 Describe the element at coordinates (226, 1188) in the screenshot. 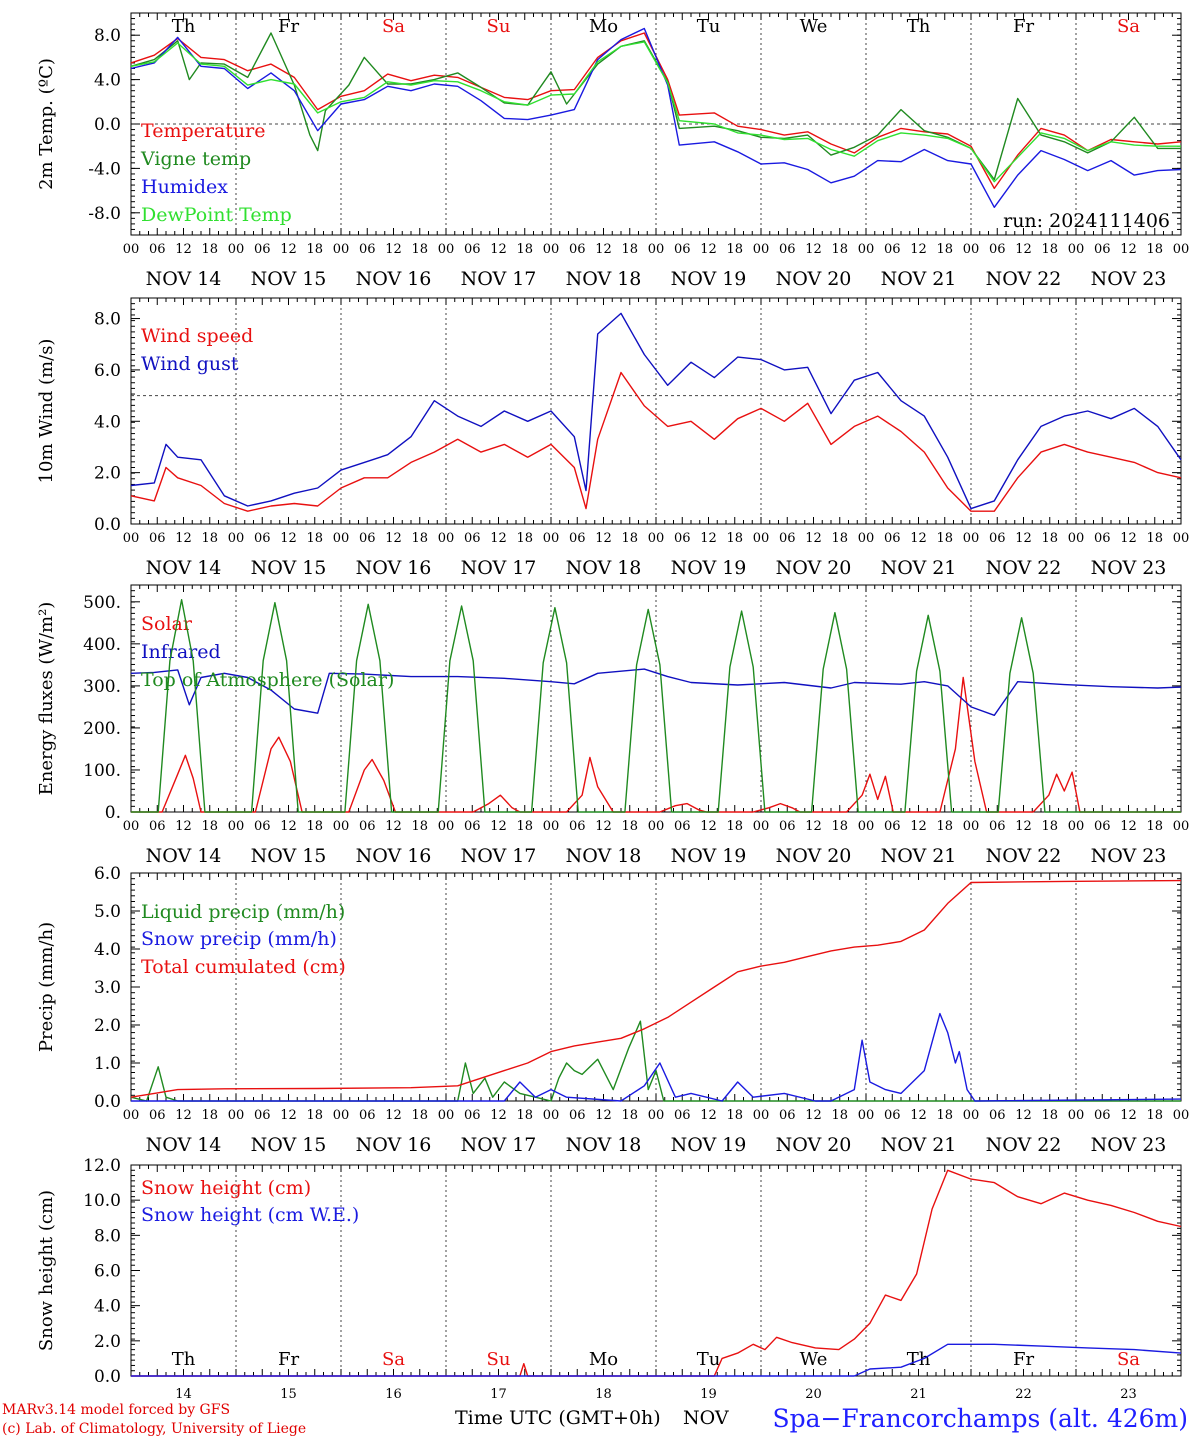

I see `legend-entry: Snow height (cm)` at that location.